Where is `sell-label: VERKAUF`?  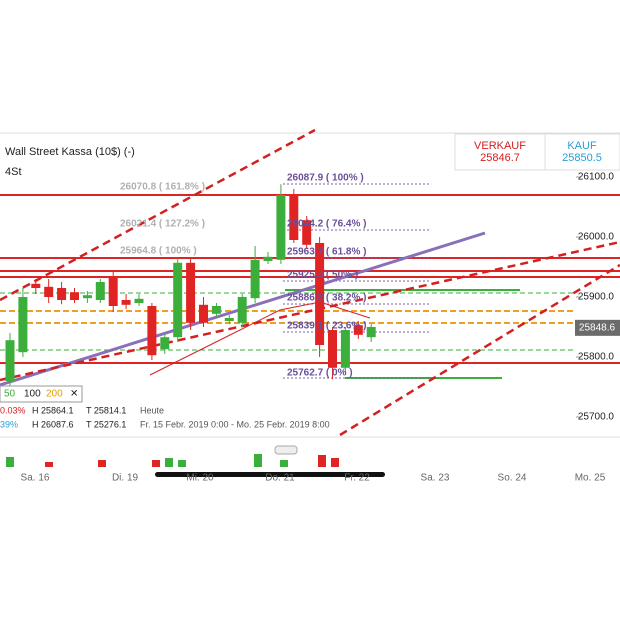 sell-label: VERKAUF is located at coordinates (500, 146).